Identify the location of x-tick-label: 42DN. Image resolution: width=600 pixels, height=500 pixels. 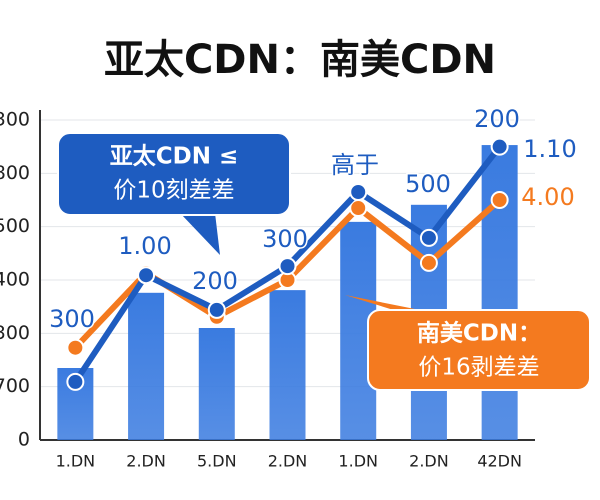
(499, 461).